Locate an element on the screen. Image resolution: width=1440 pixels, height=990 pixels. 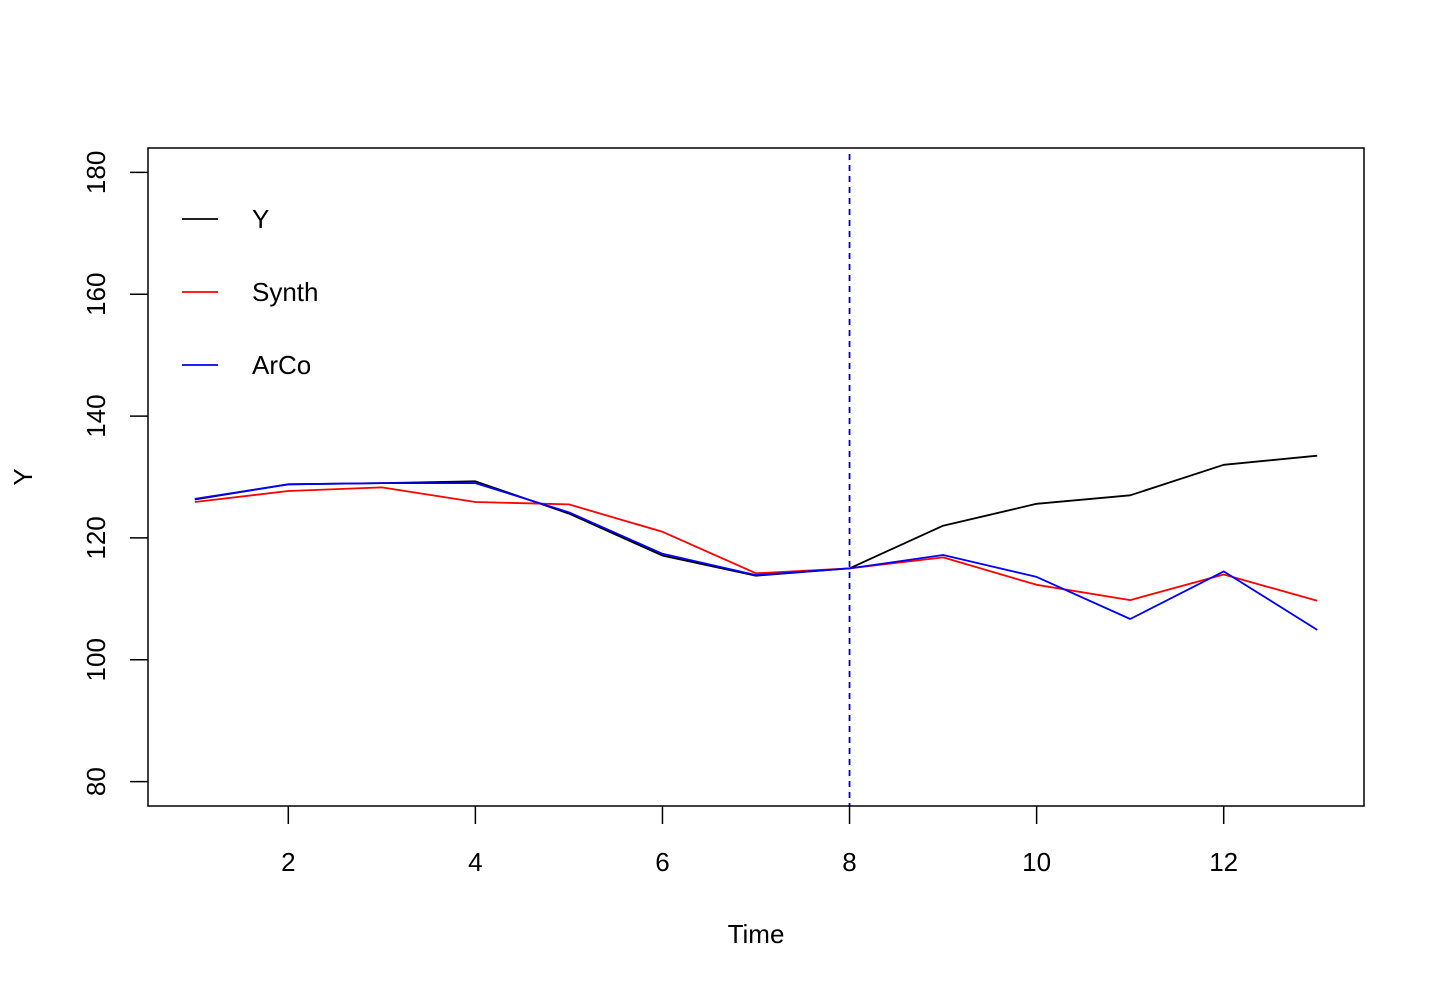
x-tick-label: 8 is located at coordinates (849, 862).